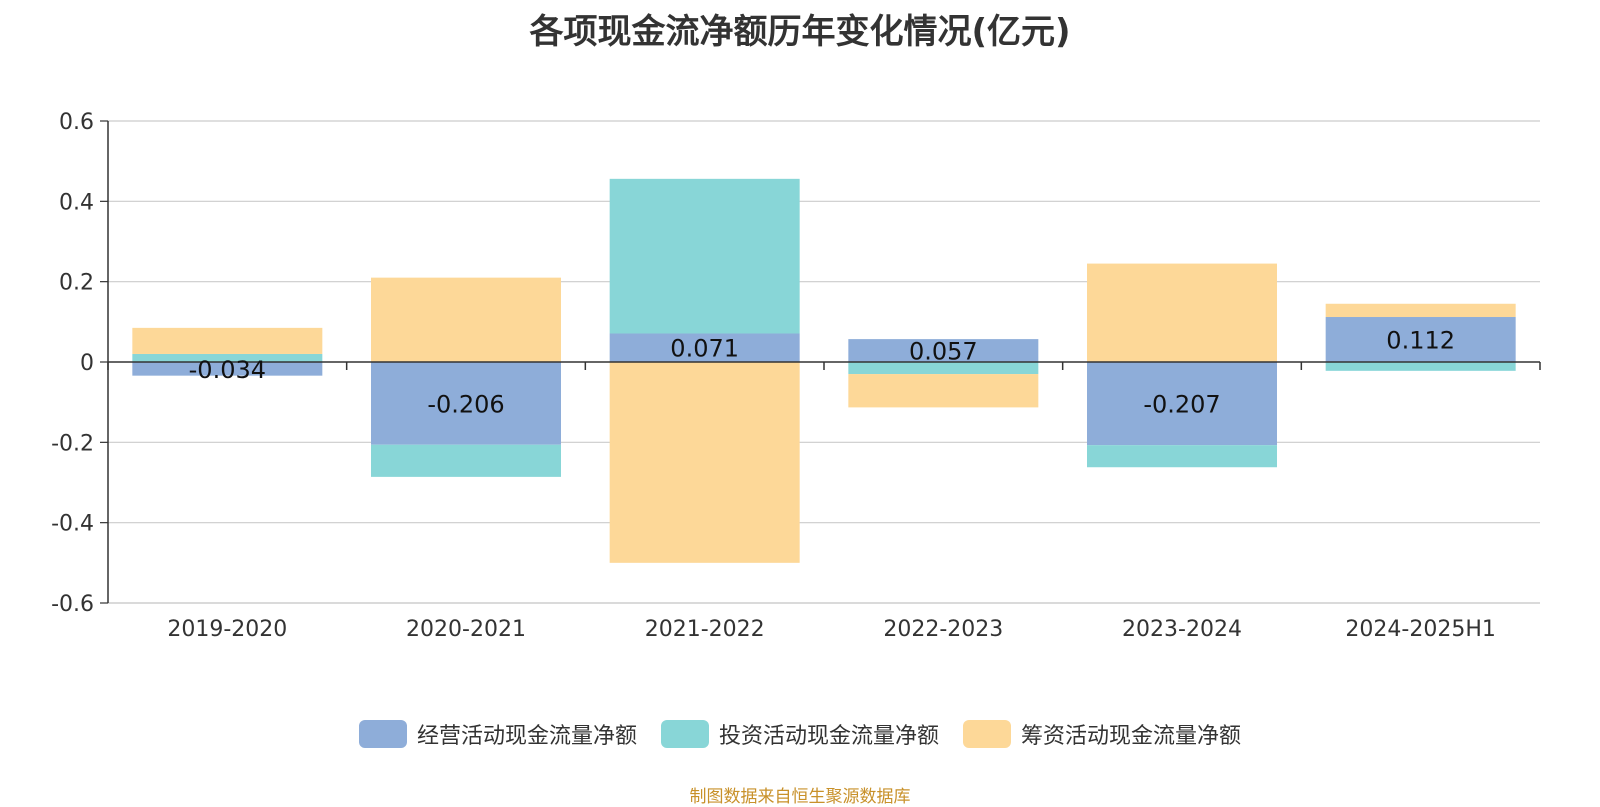 This screenshot has width=1600, height=807. What do you see at coordinates (1182, 629) in the screenshot?
I see `x-tick-label: 2023-2024` at bounding box center [1182, 629].